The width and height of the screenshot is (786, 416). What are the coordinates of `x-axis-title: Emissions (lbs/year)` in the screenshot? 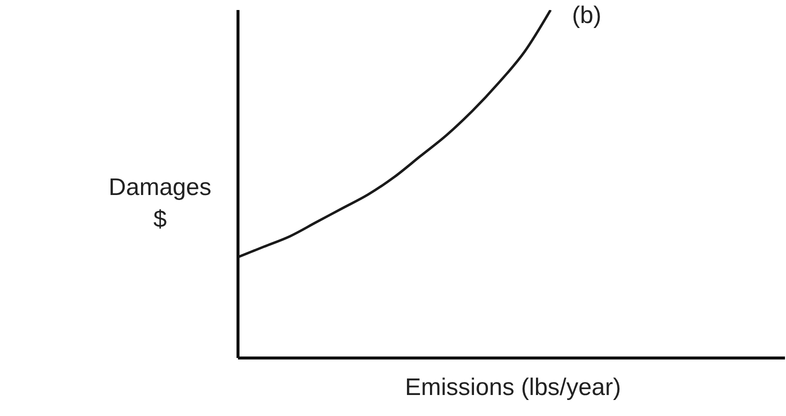 It's located at (513, 388).